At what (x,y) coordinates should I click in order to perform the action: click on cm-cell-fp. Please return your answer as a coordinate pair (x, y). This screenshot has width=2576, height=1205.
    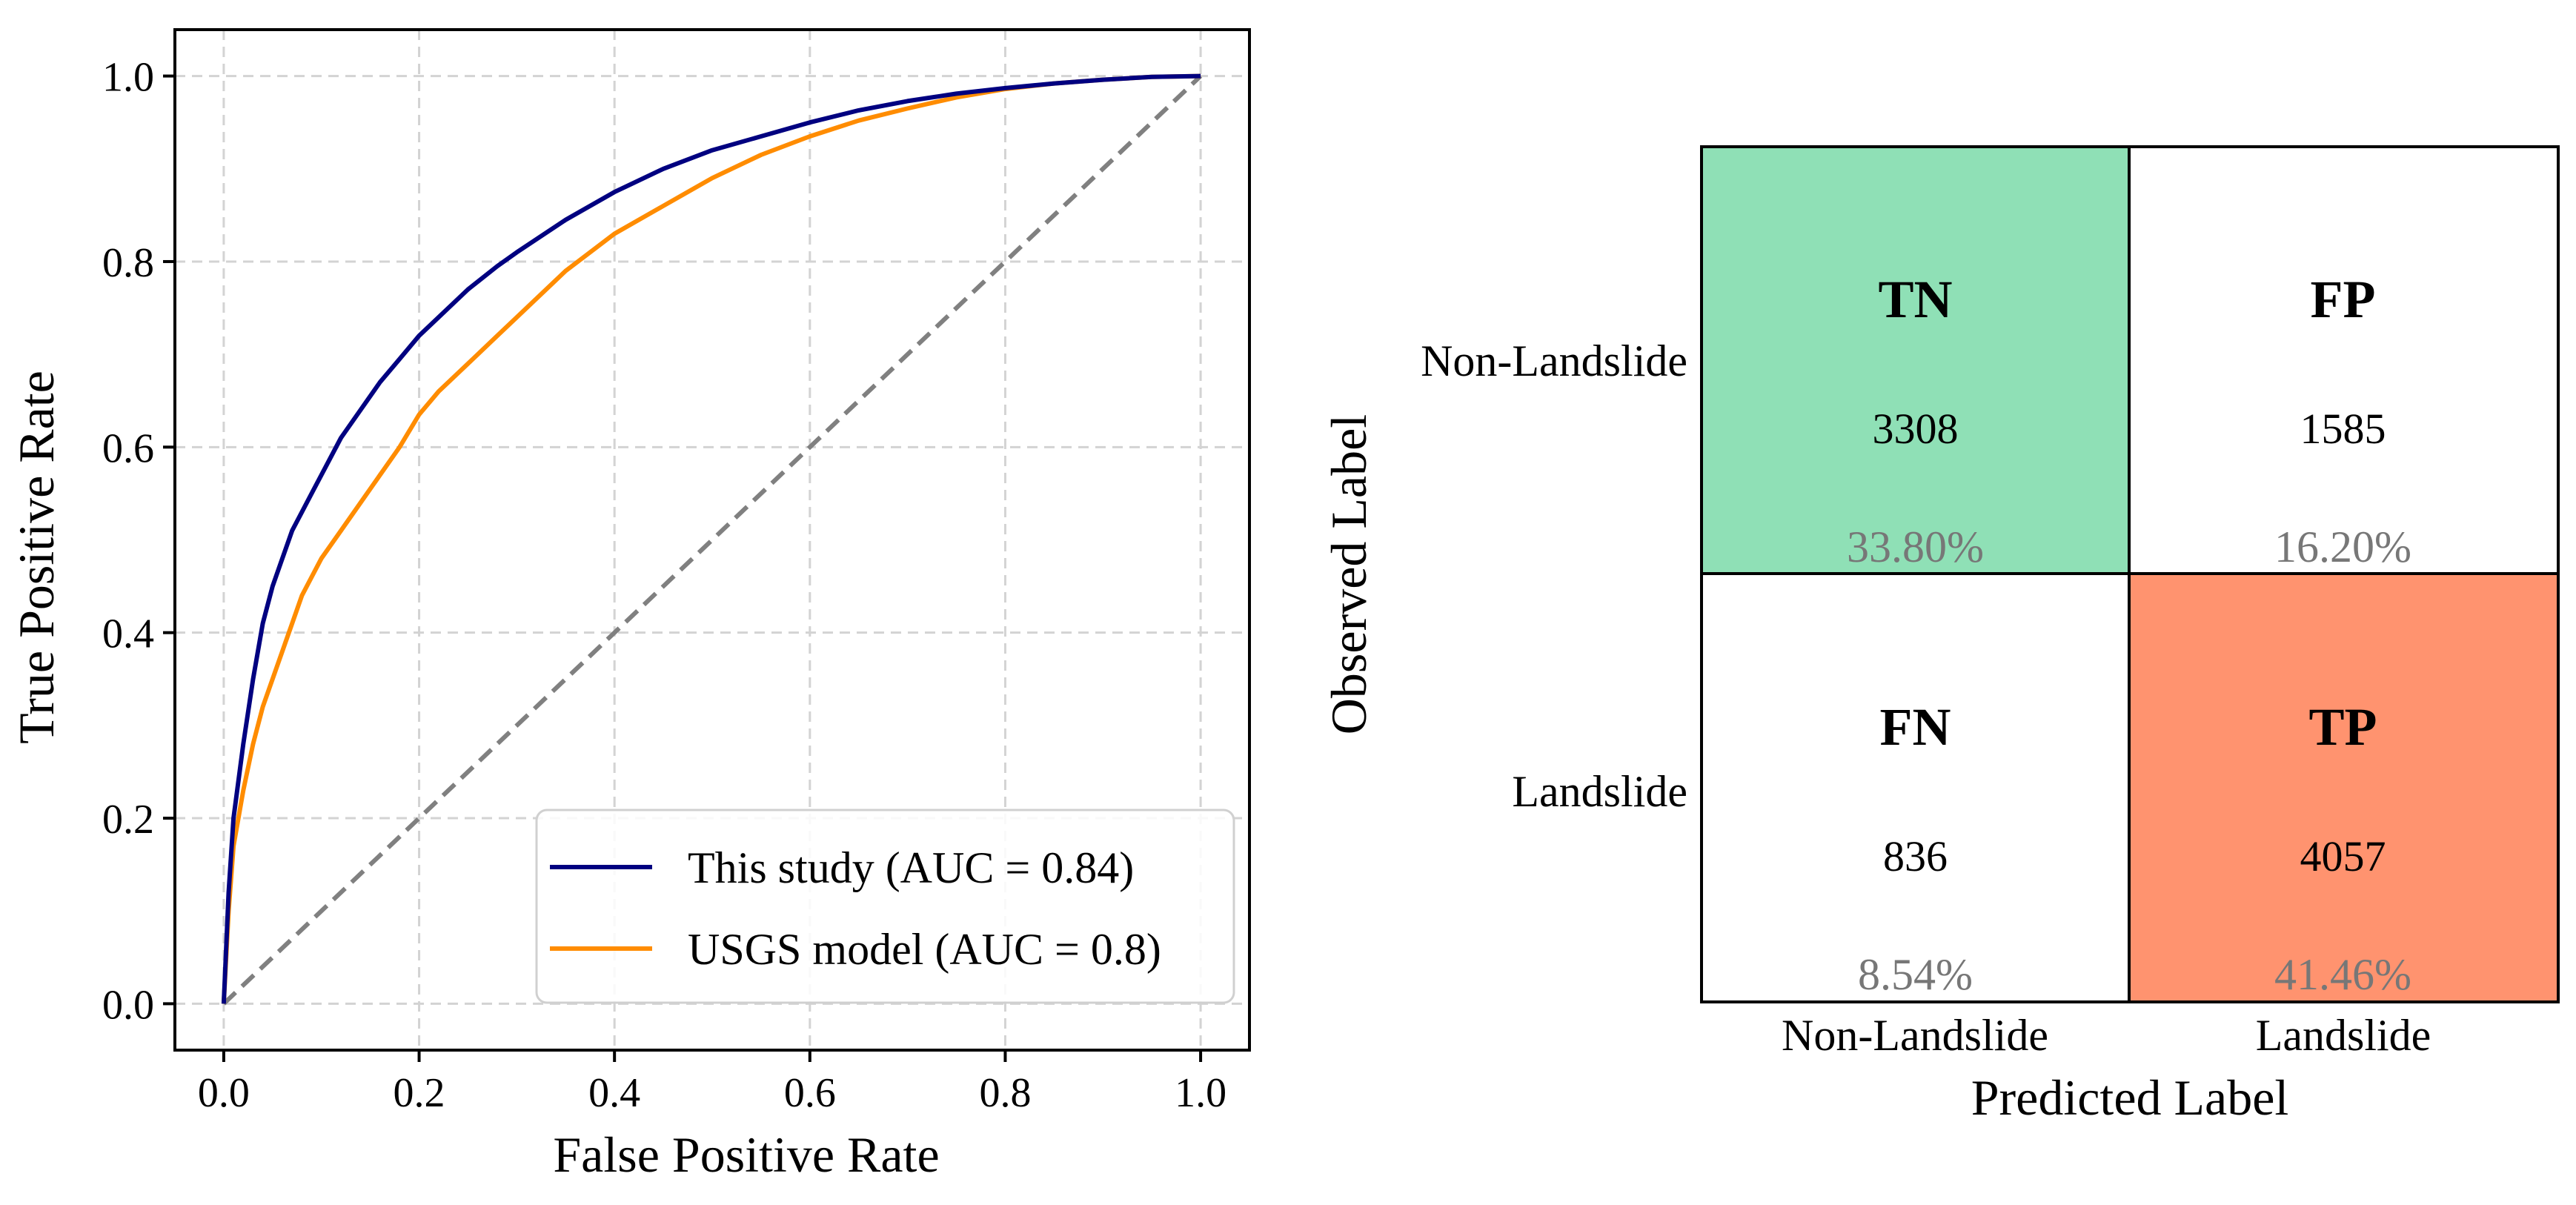
    Looking at the image, I should click on (2343, 360).